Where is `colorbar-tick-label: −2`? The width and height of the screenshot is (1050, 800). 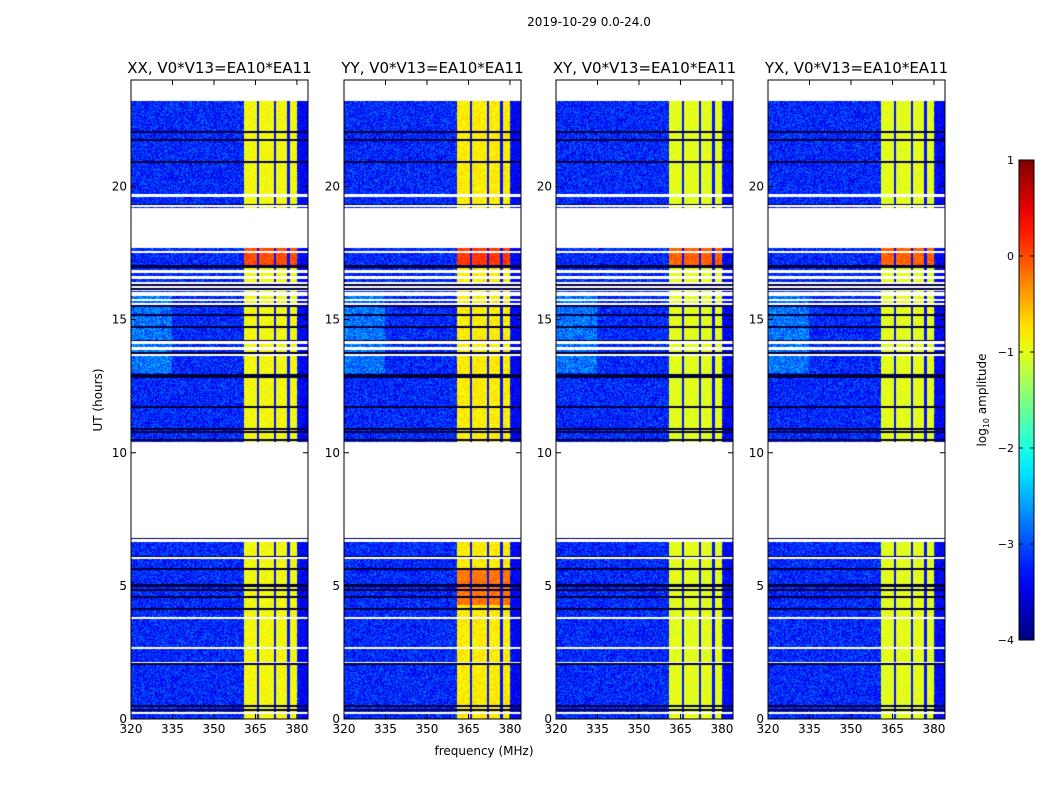 colorbar-tick-label: −2 is located at coordinates (1006, 448).